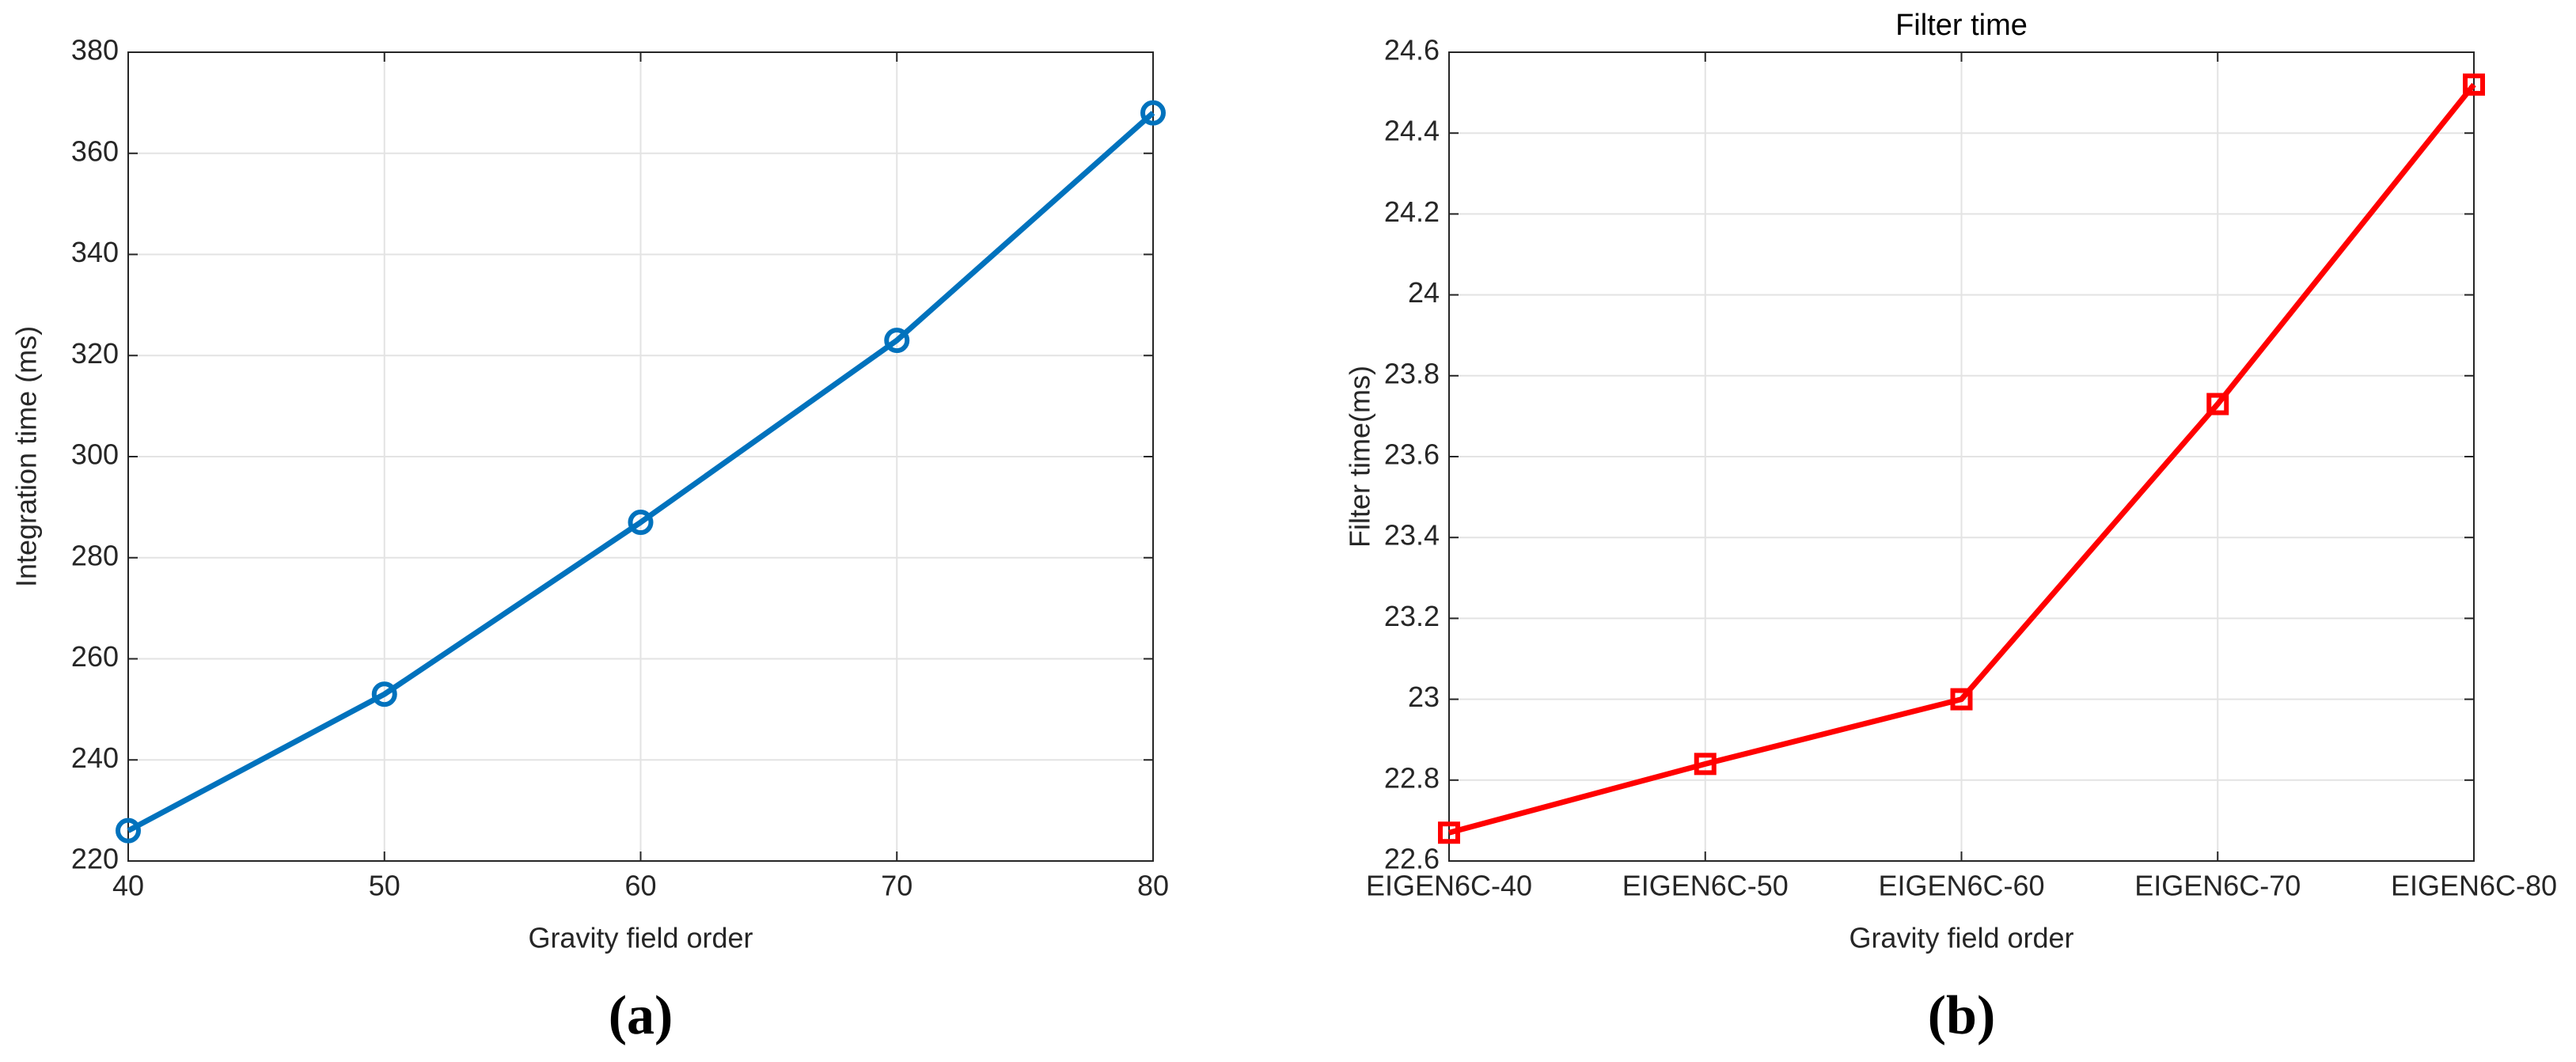 The width and height of the screenshot is (2576, 1062). I want to click on x-tick-label: EIGEN6C-40, so click(1449, 886).